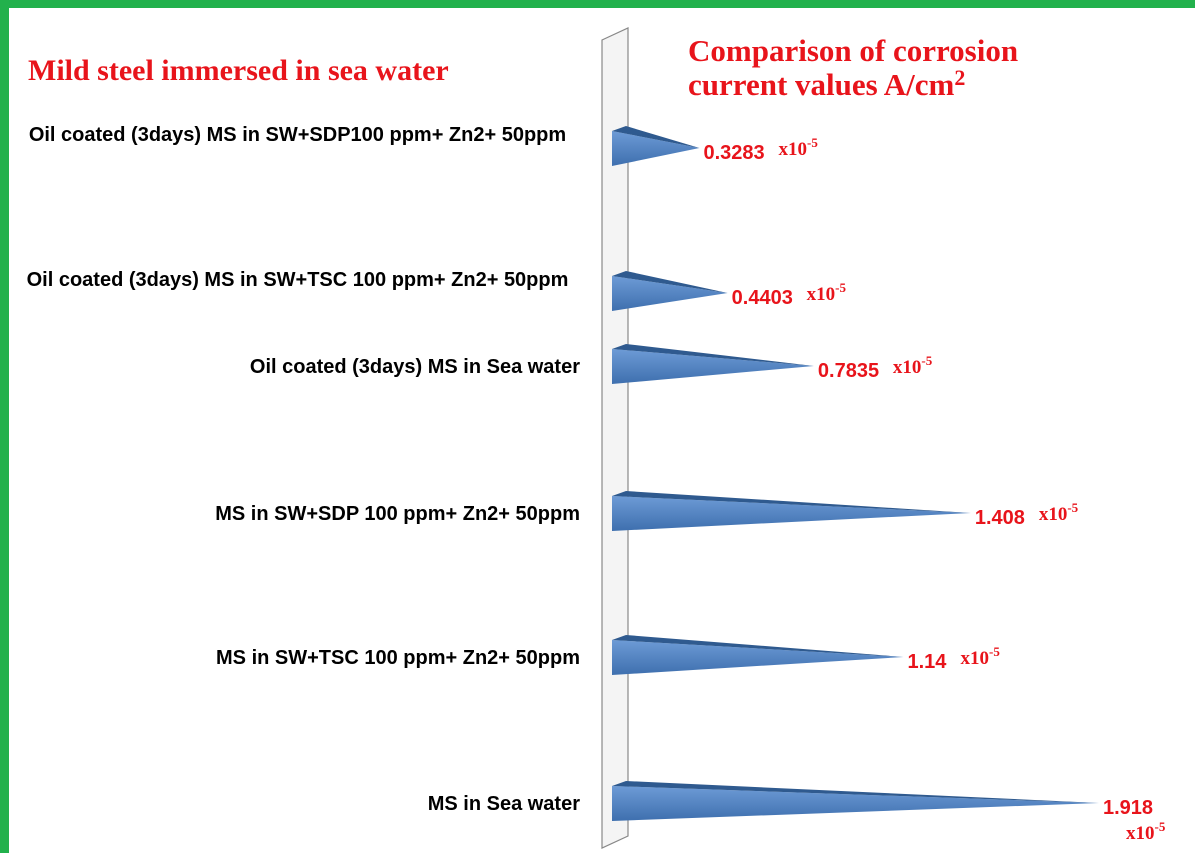 This screenshot has width=1195, height=853. What do you see at coordinates (1128, 808) in the screenshot?
I see `value-label: 1.918` at bounding box center [1128, 808].